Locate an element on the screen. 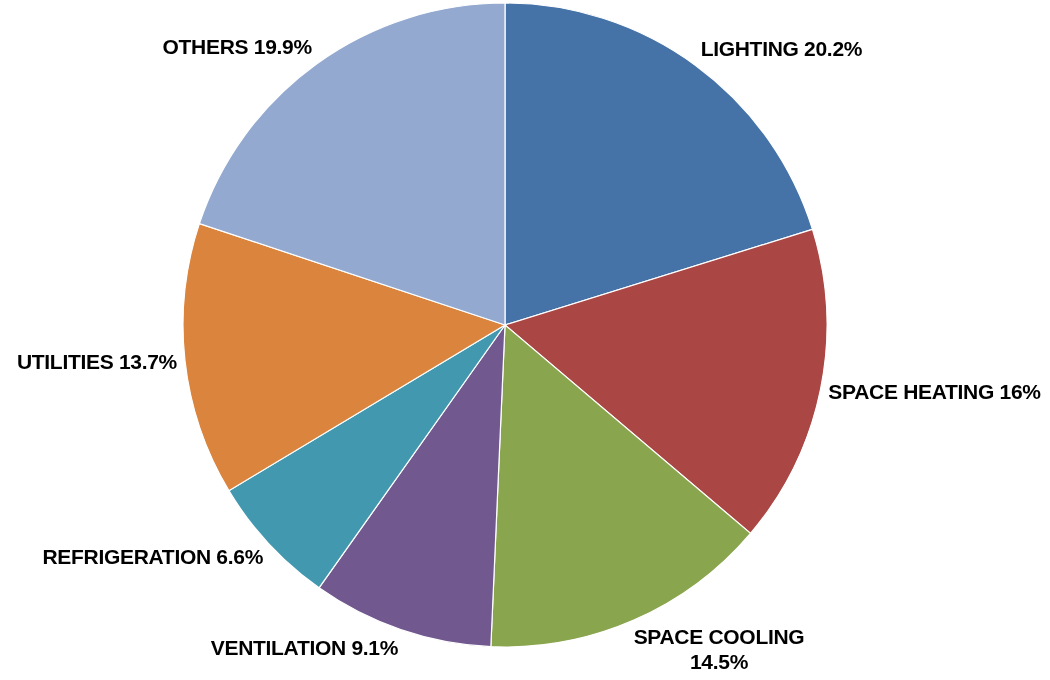 This screenshot has height=680, width=1050. slice-label: SPACE HEATING 16% is located at coordinates (935, 392).